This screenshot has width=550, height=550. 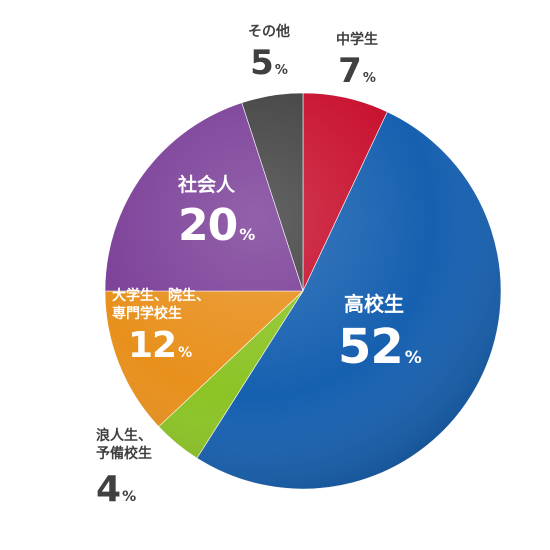 I want to click on slice-label-sonota: その他, so click(x=269, y=32).